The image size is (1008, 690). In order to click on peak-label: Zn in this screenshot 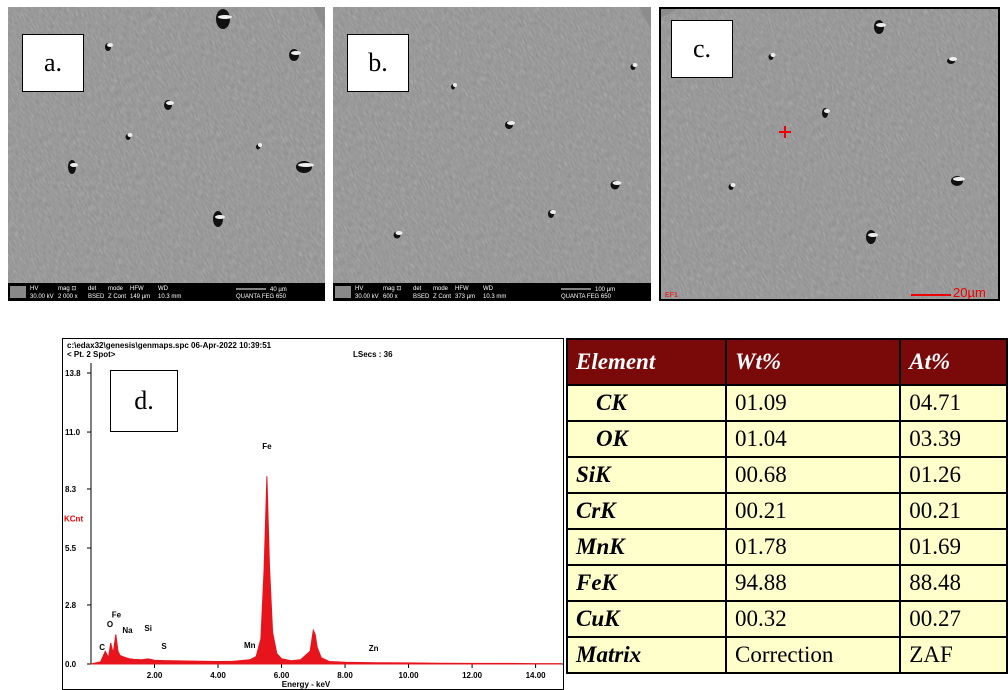, I will do `click(374, 648)`.